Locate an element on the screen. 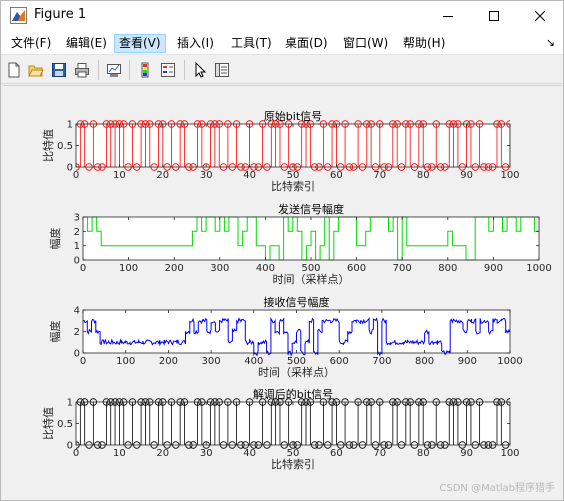  x-tick-label: 50 is located at coordinates (293, 175).